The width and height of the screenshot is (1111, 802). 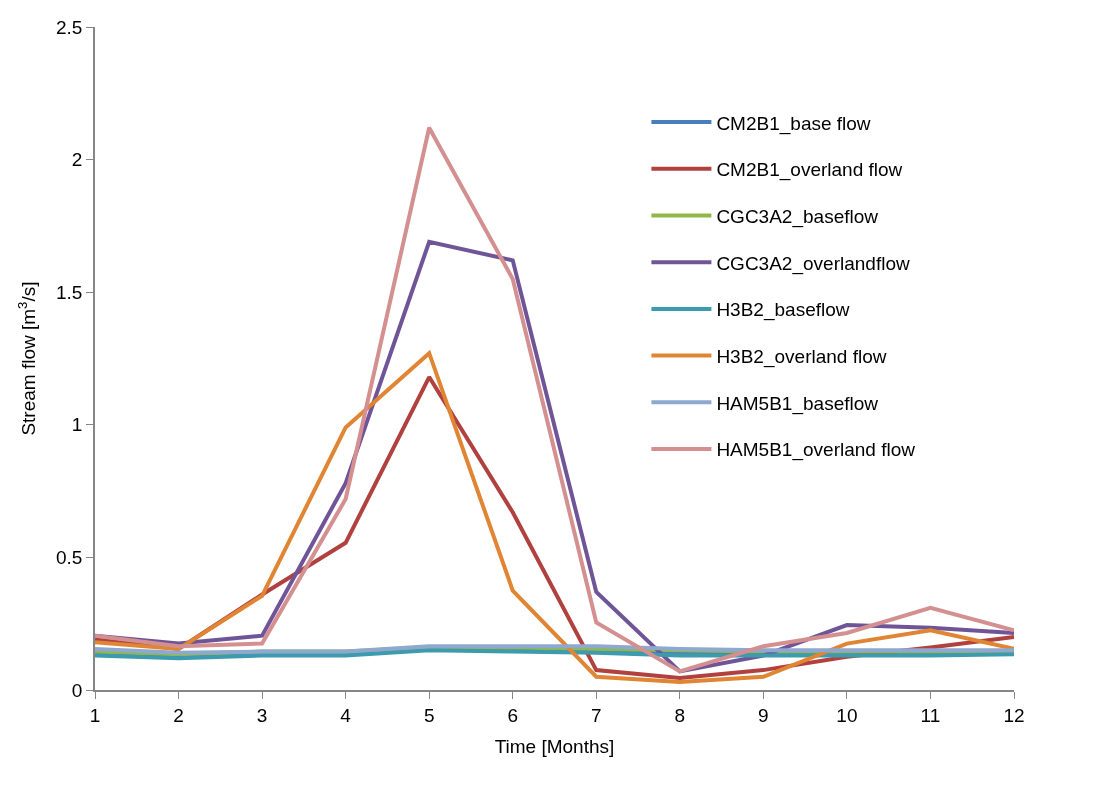 What do you see at coordinates (596, 715) in the screenshot?
I see `x-tick-label: 7` at bounding box center [596, 715].